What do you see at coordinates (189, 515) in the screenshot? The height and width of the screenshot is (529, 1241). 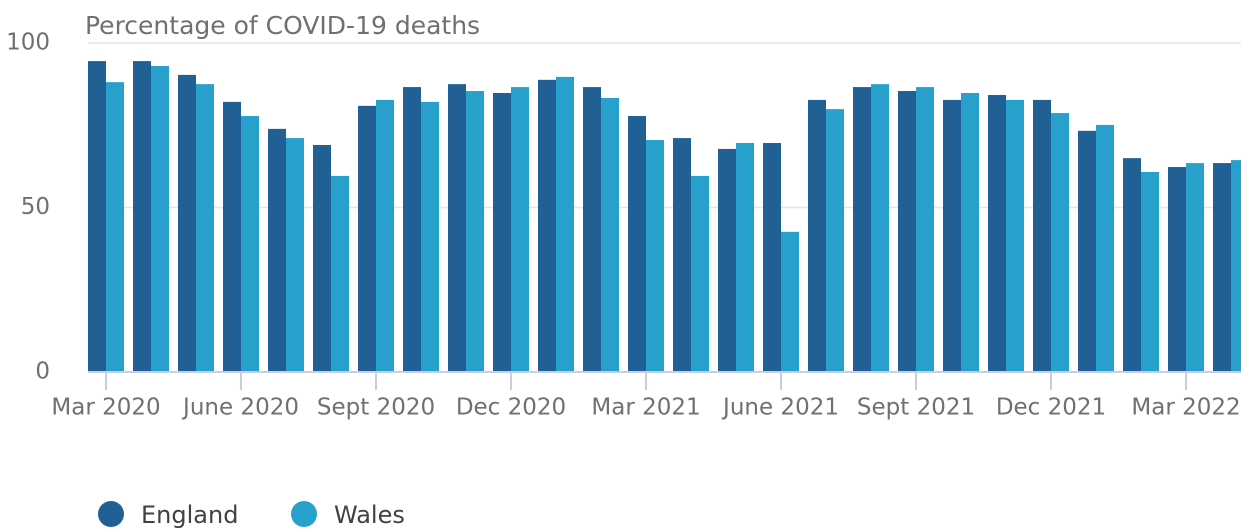 I see `legend-label: England` at bounding box center [189, 515].